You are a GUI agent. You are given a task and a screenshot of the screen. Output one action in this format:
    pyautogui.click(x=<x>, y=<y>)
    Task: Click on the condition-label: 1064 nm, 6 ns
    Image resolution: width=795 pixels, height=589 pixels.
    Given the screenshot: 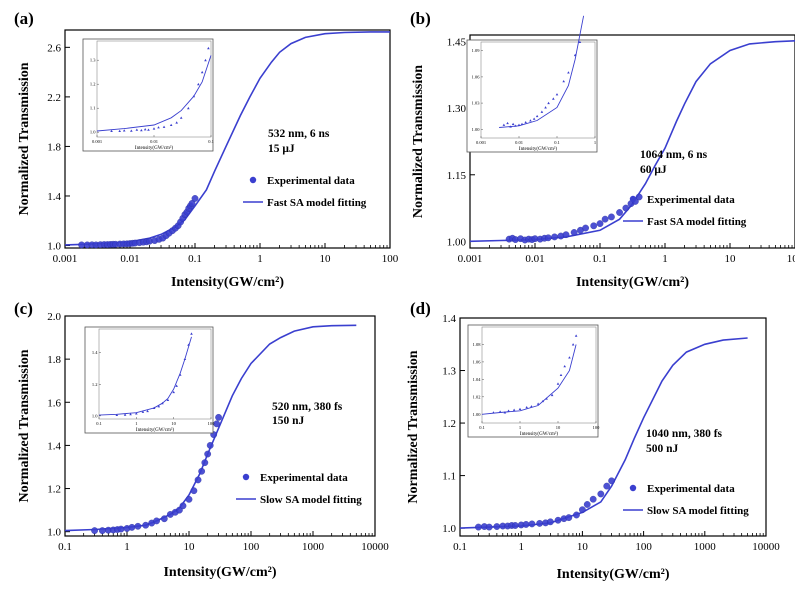 What is the action you would take?
    pyautogui.click(x=674, y=155)
    